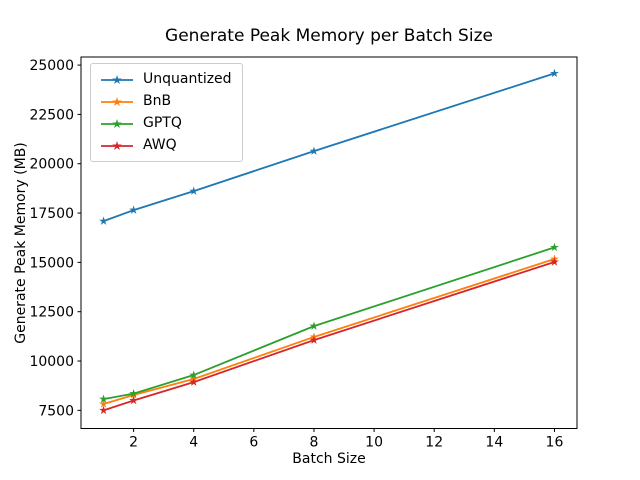 The width and height of the screenshot is (640, 480). Describe the element at coordinates (51, 263) in the screenshot. I see `y-tick-label: 15000` at that location.